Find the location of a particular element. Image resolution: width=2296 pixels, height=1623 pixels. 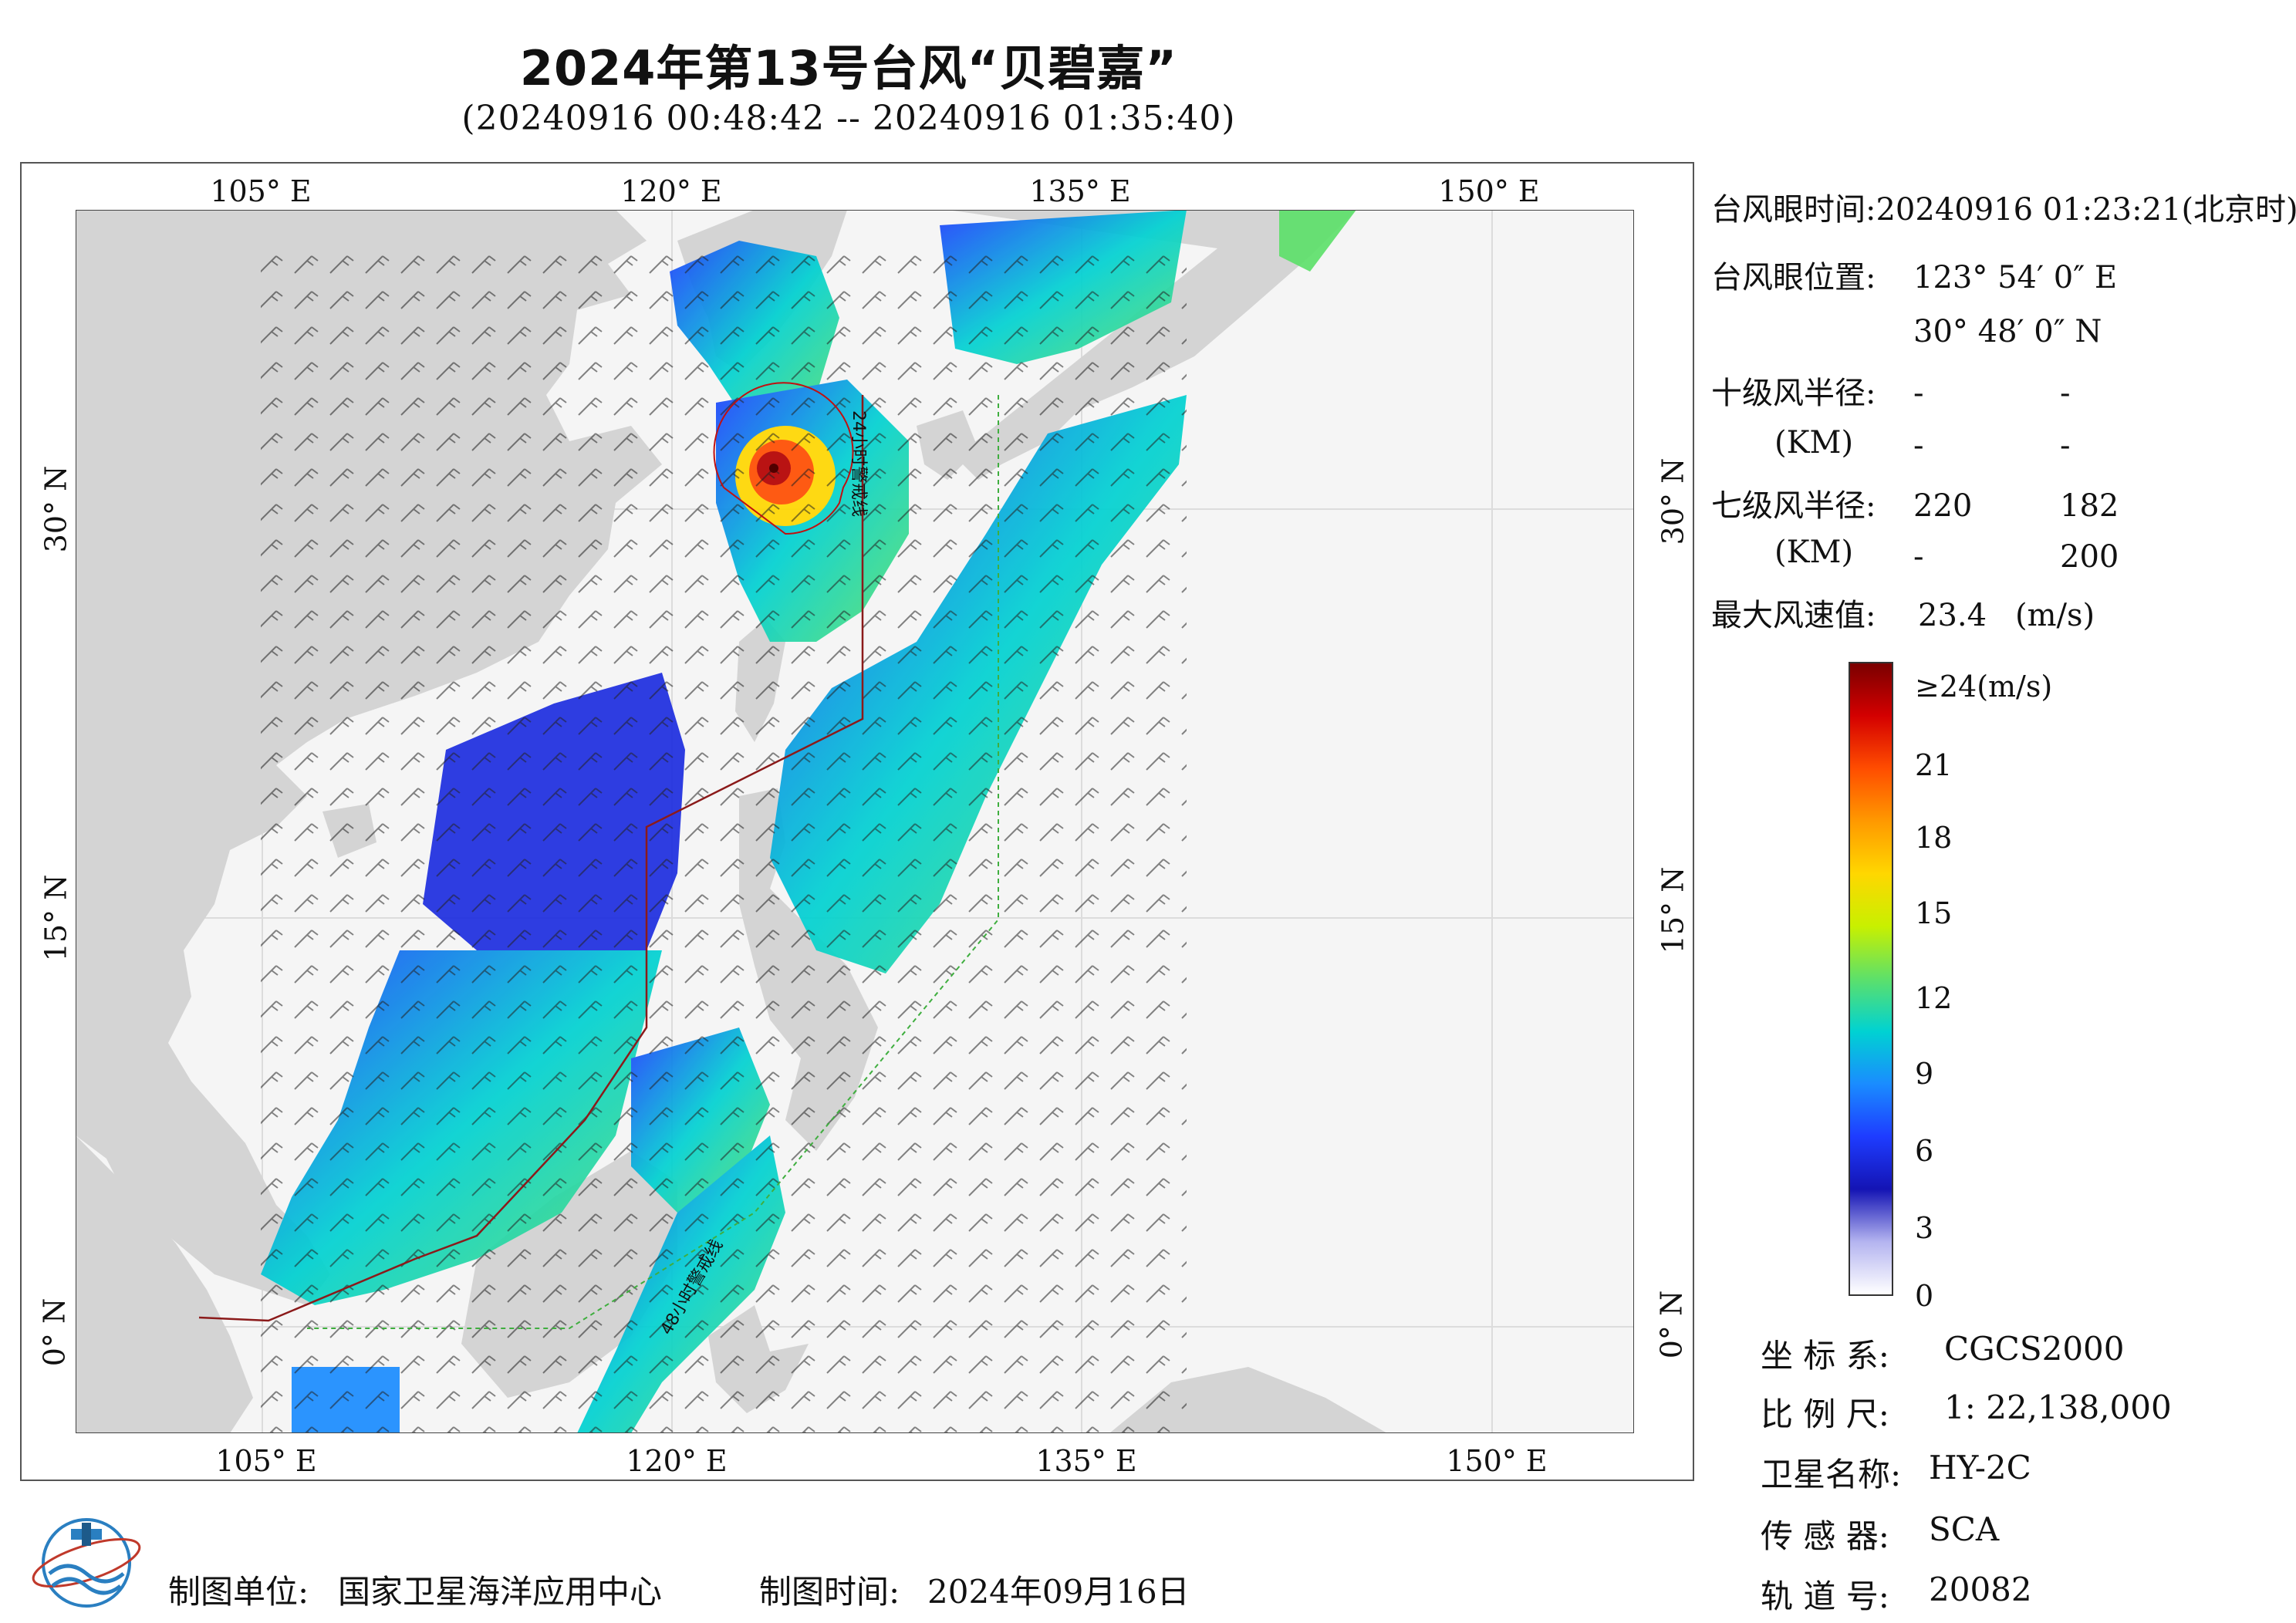

satellite-value: HY-2C is located at coordinates (1980, 1467).